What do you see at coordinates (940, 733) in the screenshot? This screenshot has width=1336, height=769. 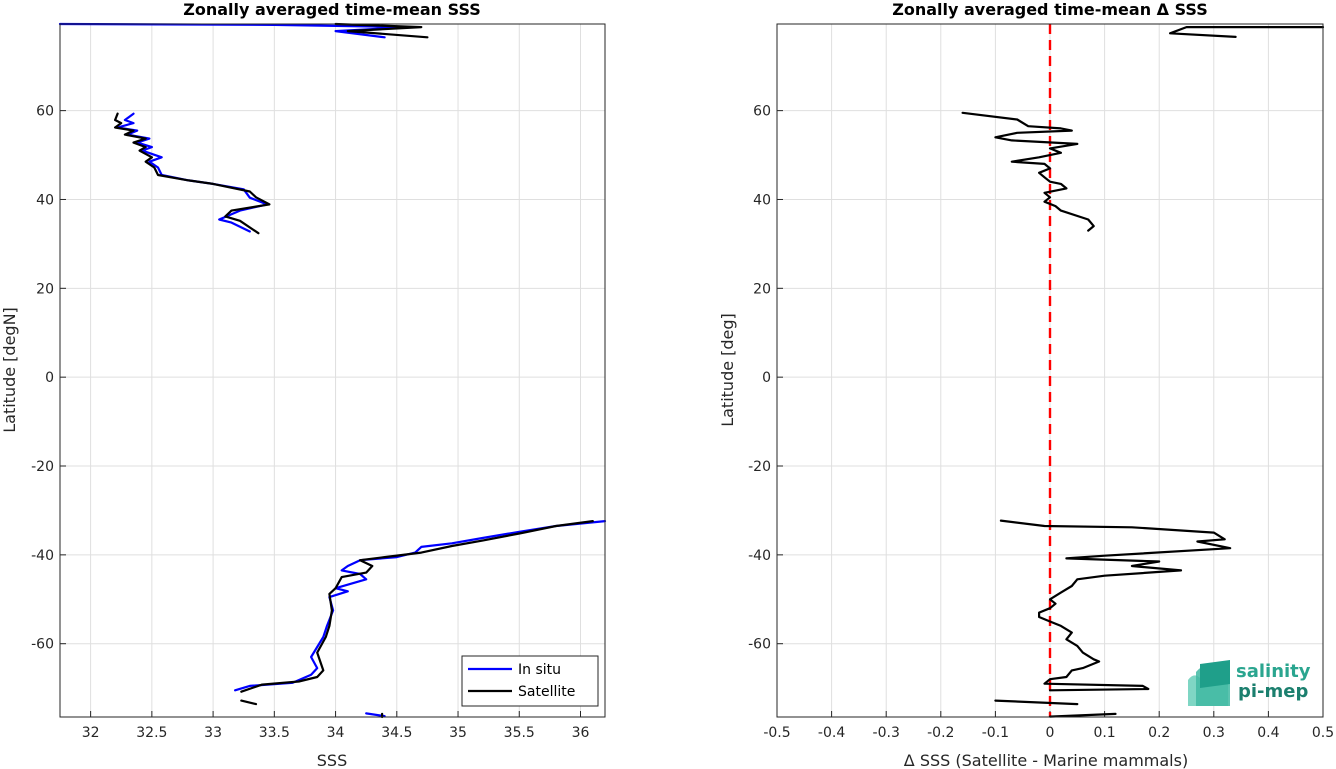 I see `right-x-tick-label: -0.2` at bounding box center [940, 733].